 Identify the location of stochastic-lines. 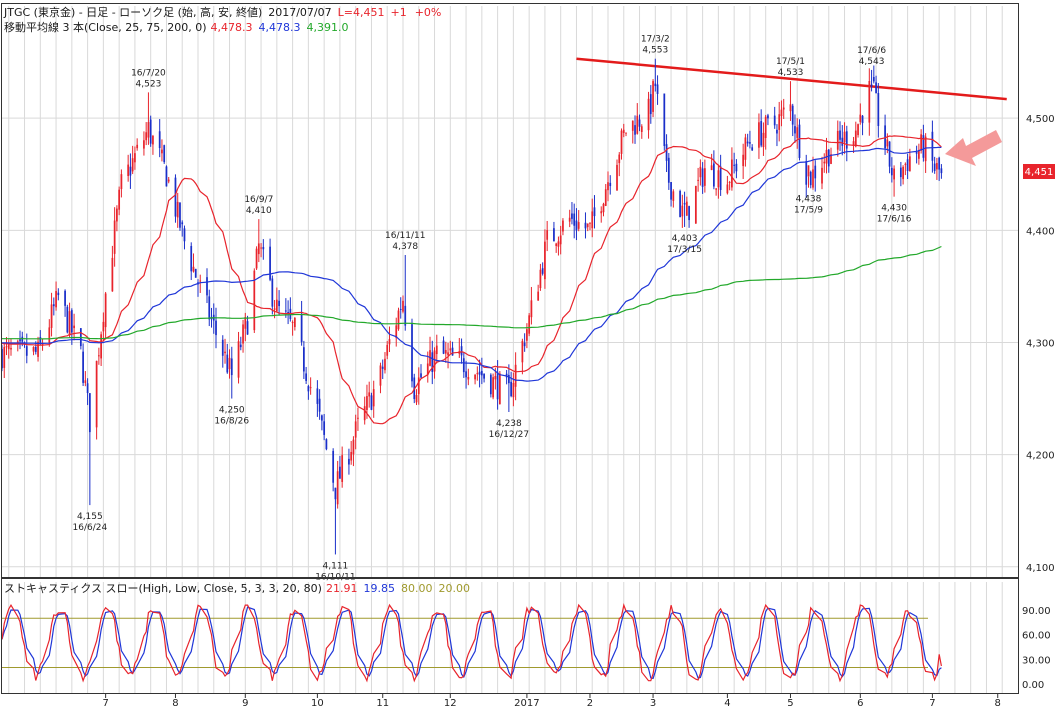
(471, 642).